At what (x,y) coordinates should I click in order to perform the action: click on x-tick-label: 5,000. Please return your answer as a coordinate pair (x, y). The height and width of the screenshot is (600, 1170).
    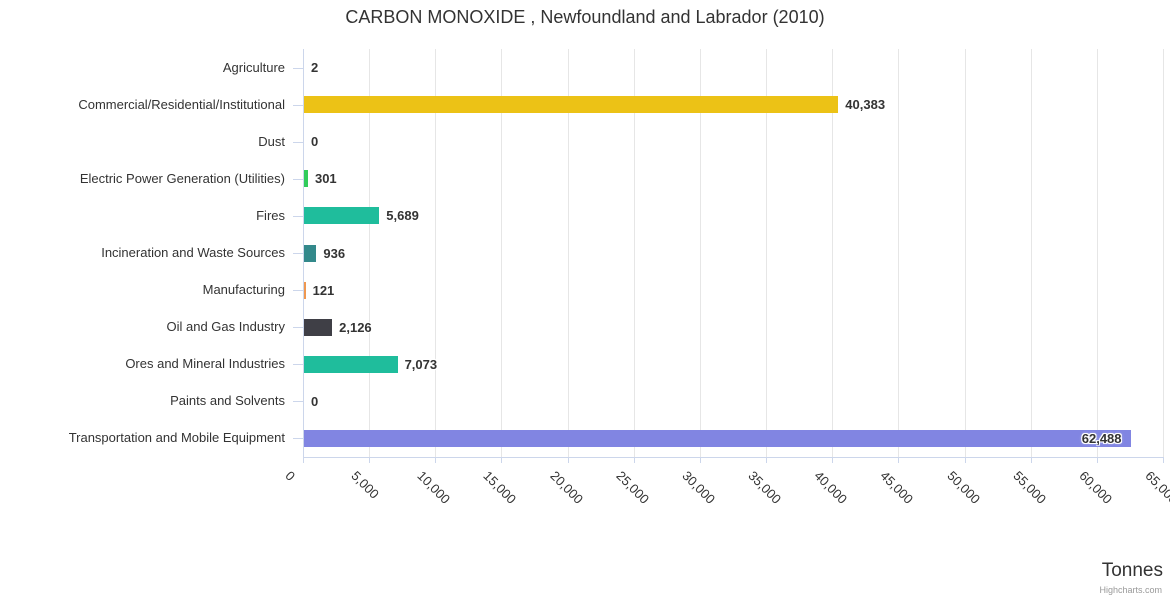
    Looking at the image, I should click on (370, 484).